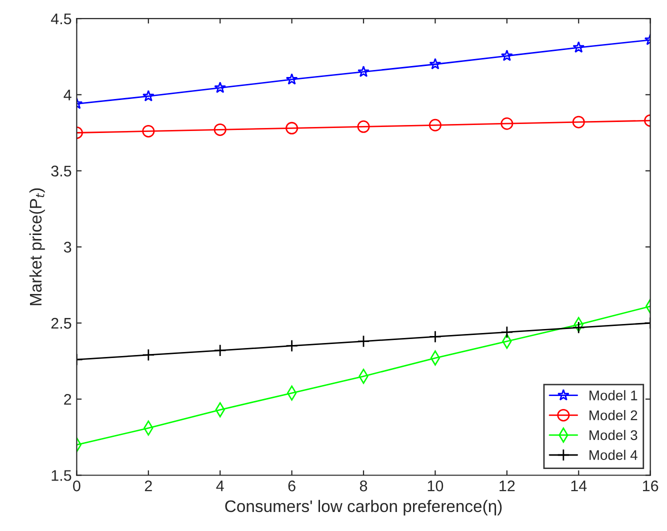  Describe the element at coordinates (68, 399) in the screenshot. I see `y-tick-label: 2` at that location.